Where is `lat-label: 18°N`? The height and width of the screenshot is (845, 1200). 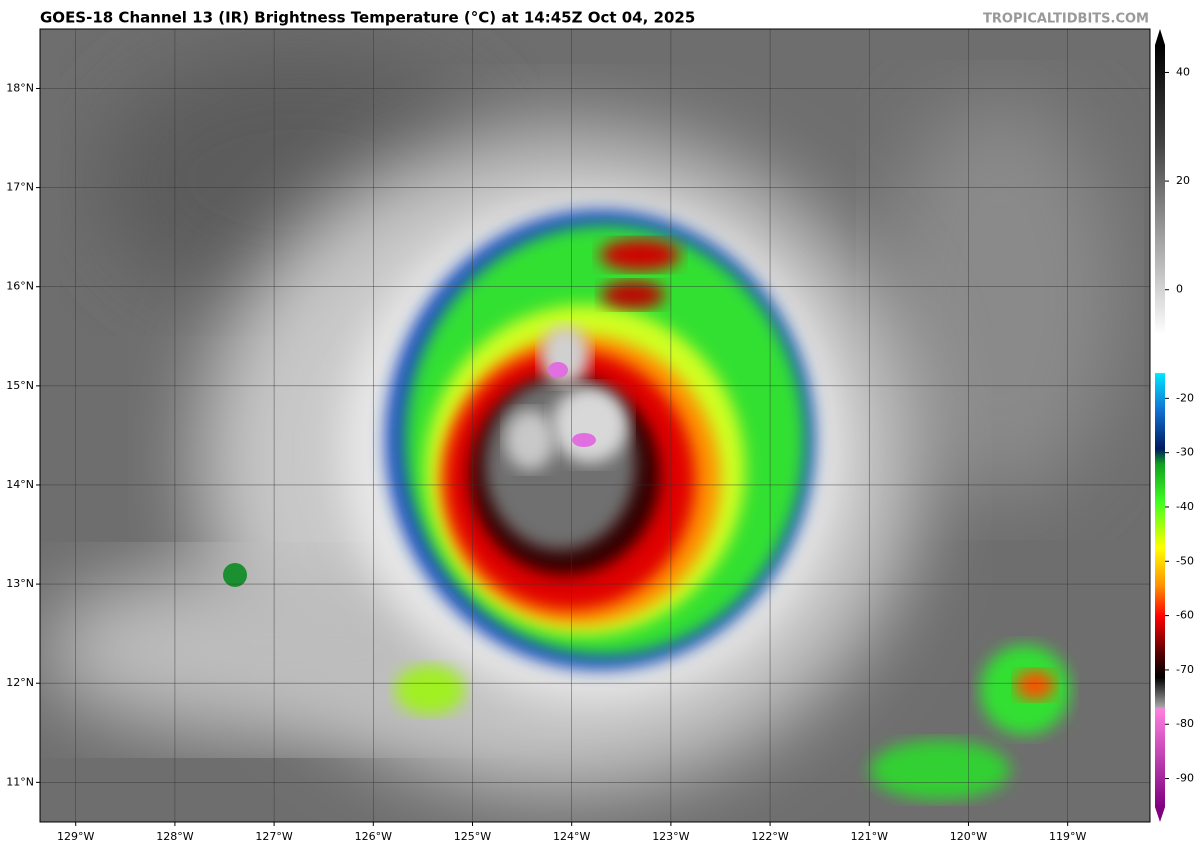
lat-label: 18°N is located at coordinates (20, 87).